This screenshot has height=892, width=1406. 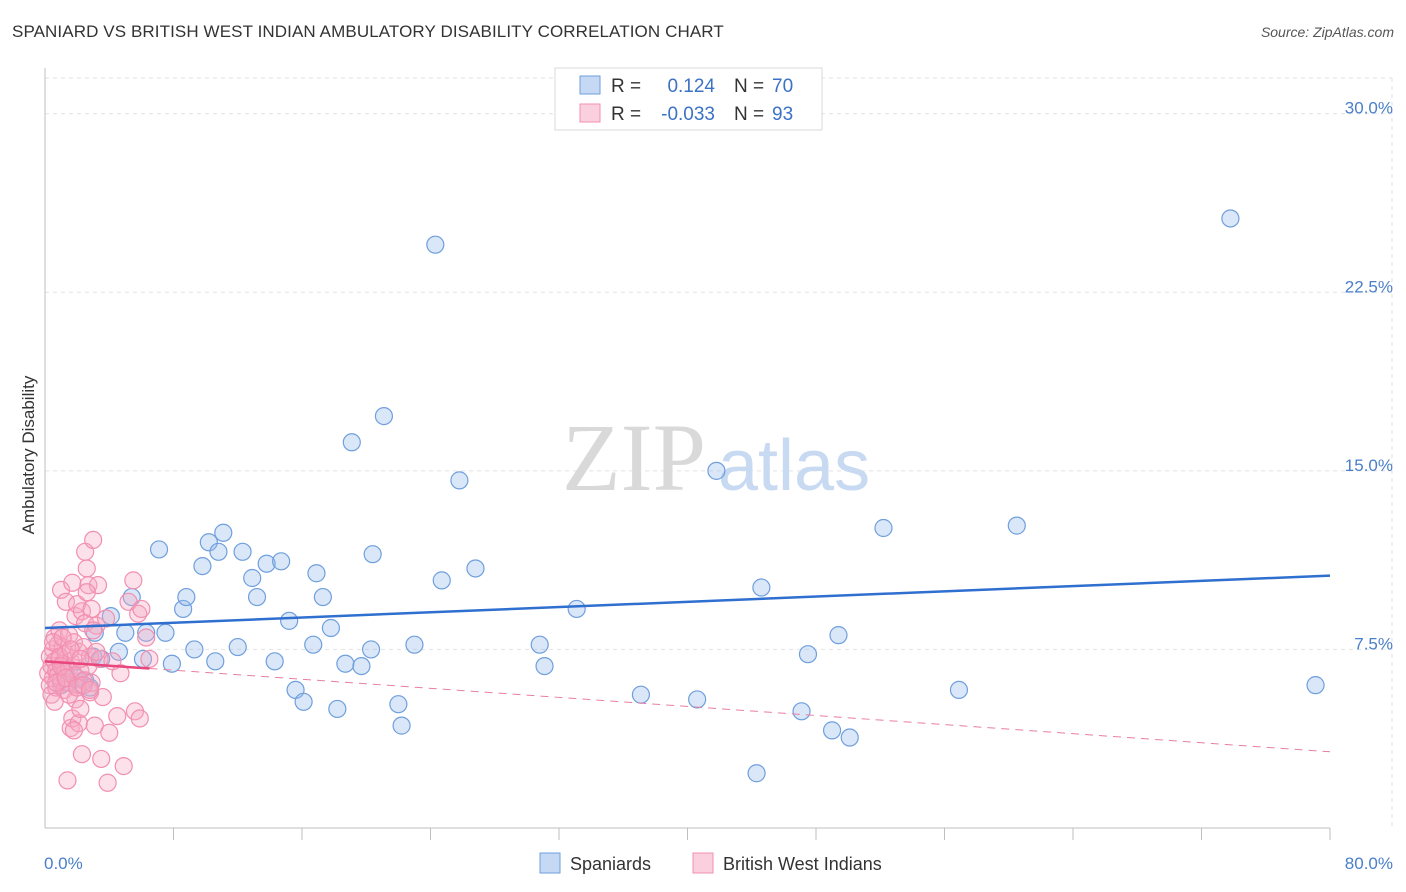 What do you see at coordinates (610, 864) in the screenshot?
I see `bottom-legend-spaniards: Spaniards` at bounding box center [610, 864].